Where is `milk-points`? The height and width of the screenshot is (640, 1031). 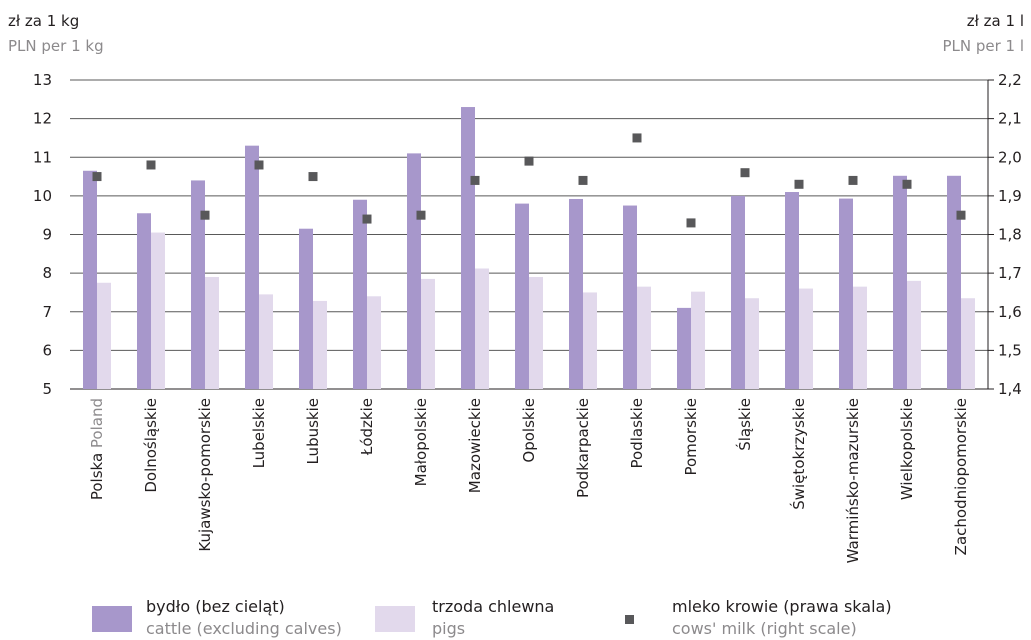
milk-points is located at coordinates (529, 180).